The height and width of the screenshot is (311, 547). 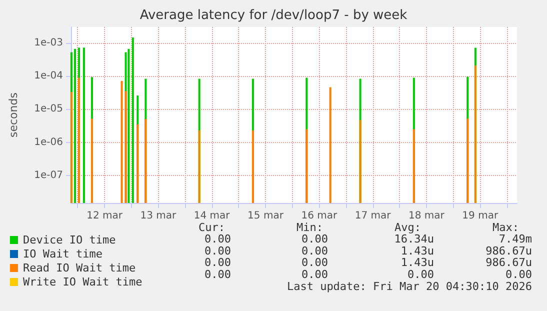 I want to click on y-tick-label: 1e-04, so click(x=48, y=76).